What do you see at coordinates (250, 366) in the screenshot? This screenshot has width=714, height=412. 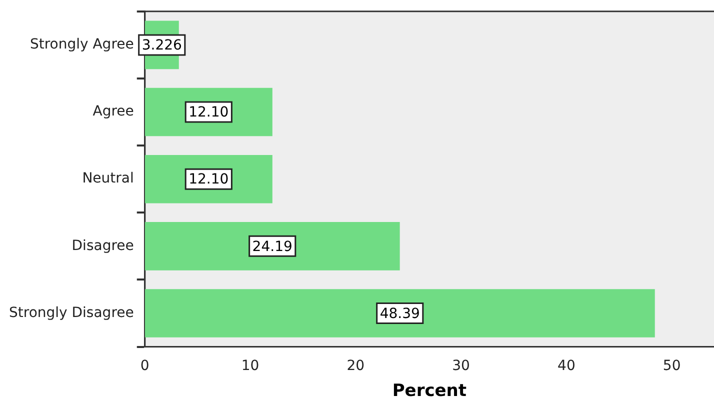 I see `x-tick-label: 10` at bounding box center [250, 366].